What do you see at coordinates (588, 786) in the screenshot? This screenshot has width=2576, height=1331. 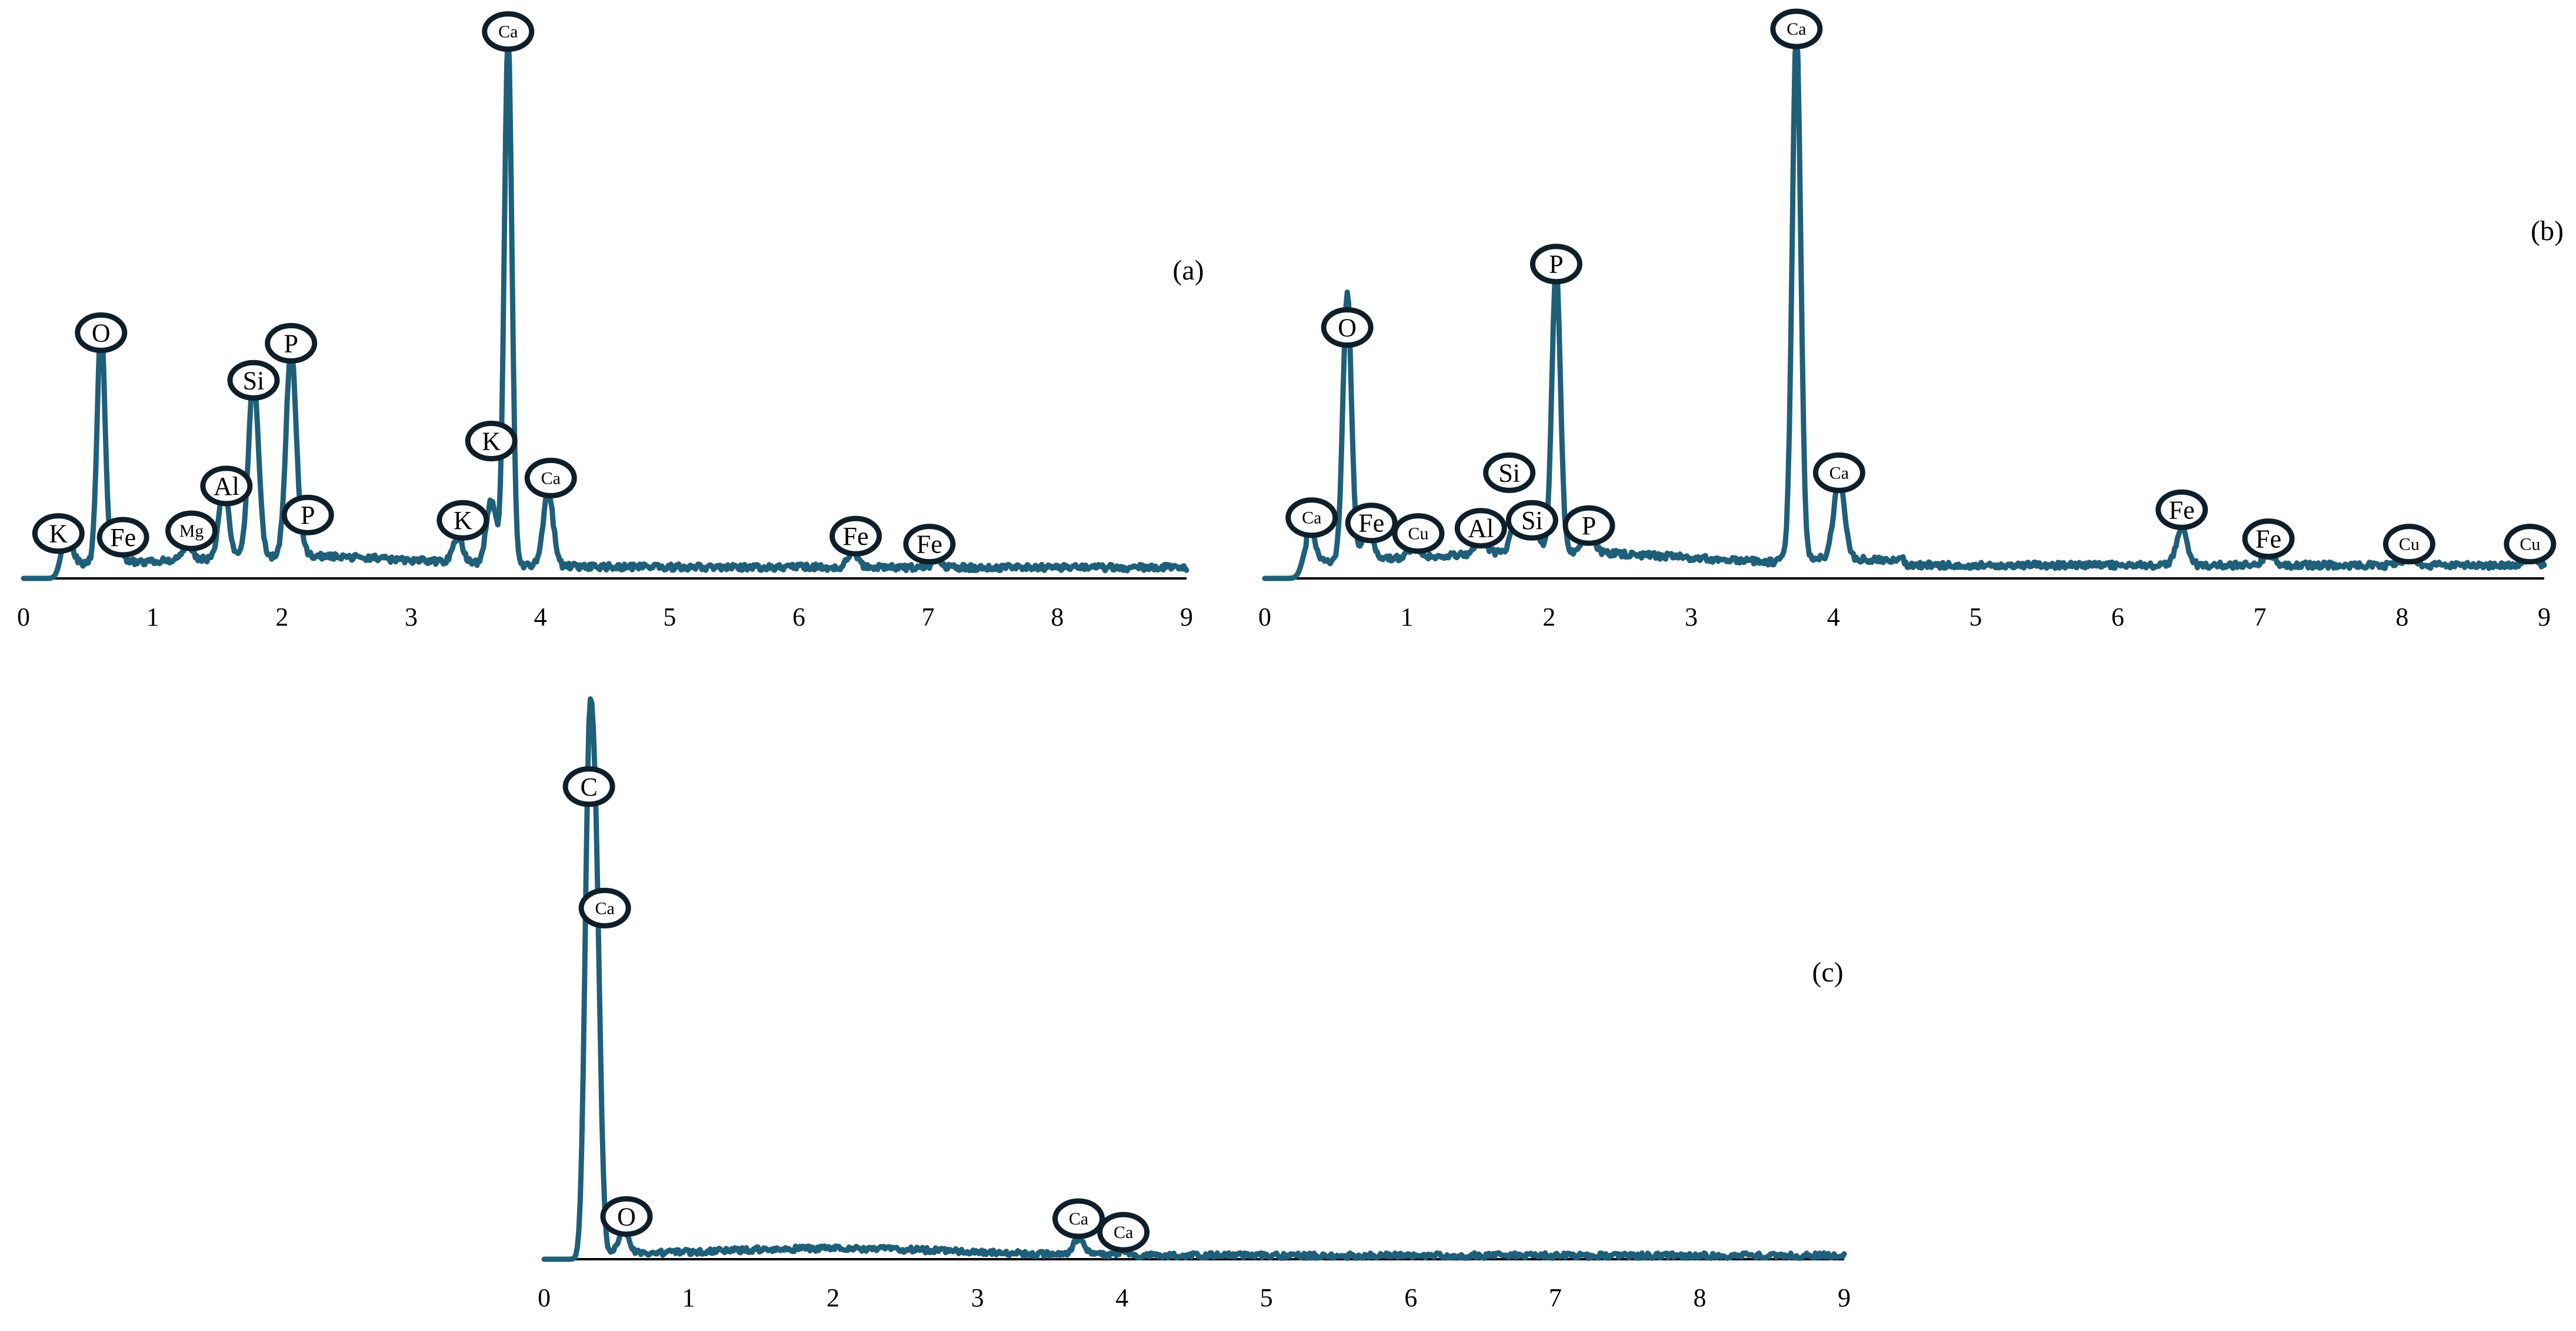 I see `peak-label-c: C` at bounding box center [588, 786].